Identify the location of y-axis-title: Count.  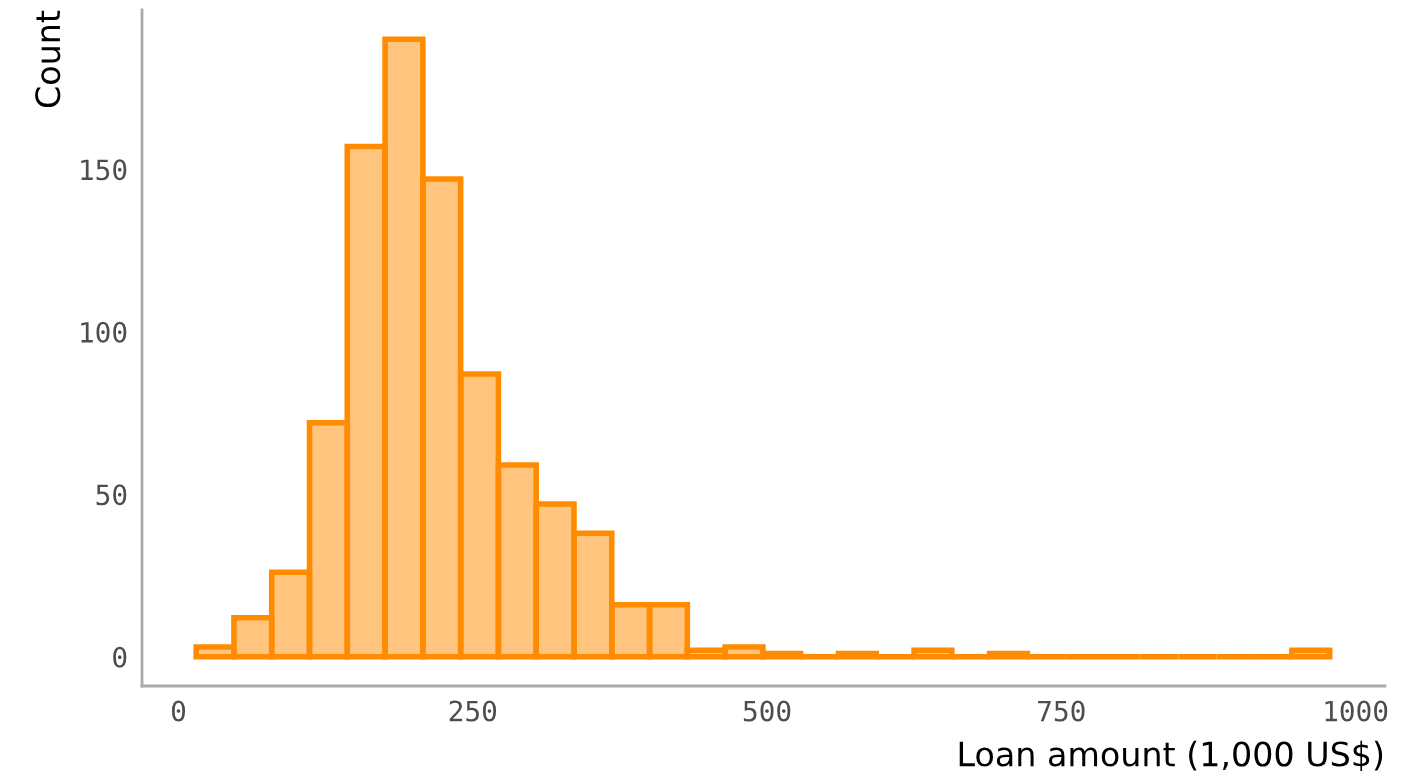
(48, 59).